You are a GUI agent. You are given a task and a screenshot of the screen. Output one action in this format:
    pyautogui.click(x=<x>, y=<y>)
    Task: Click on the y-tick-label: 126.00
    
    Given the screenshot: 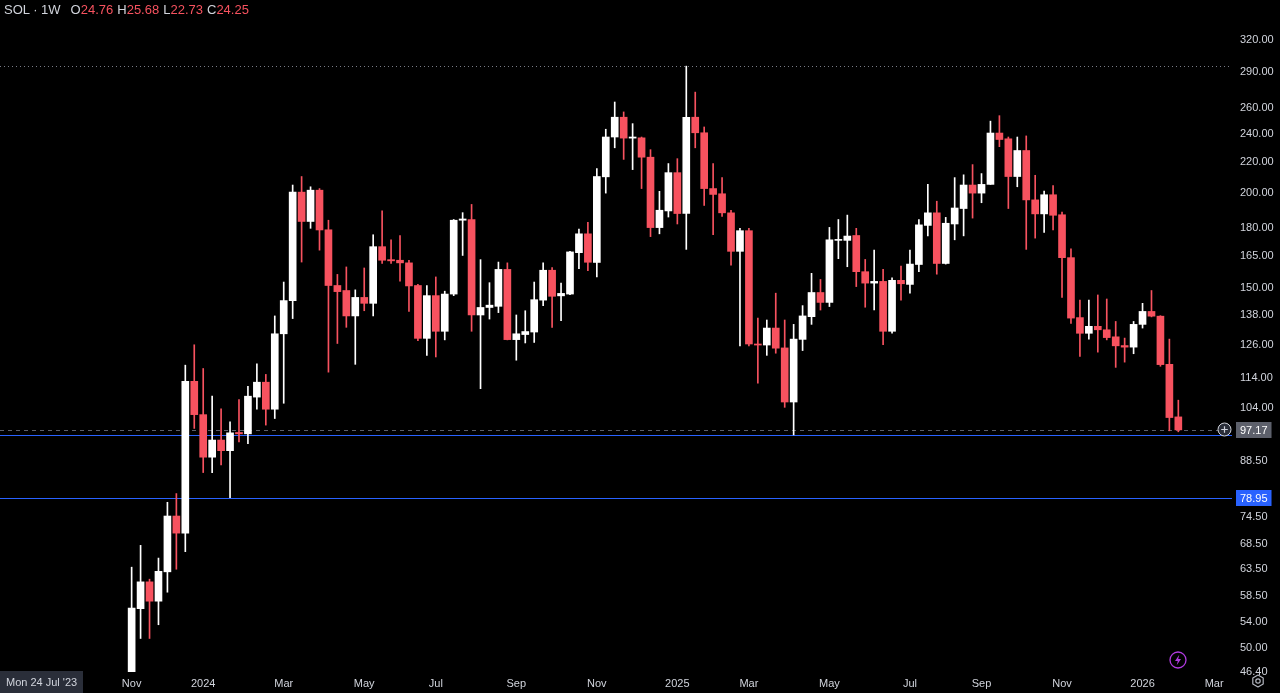 What is the action you would take?
    pyautogui.click(x=1257, y=343)
    